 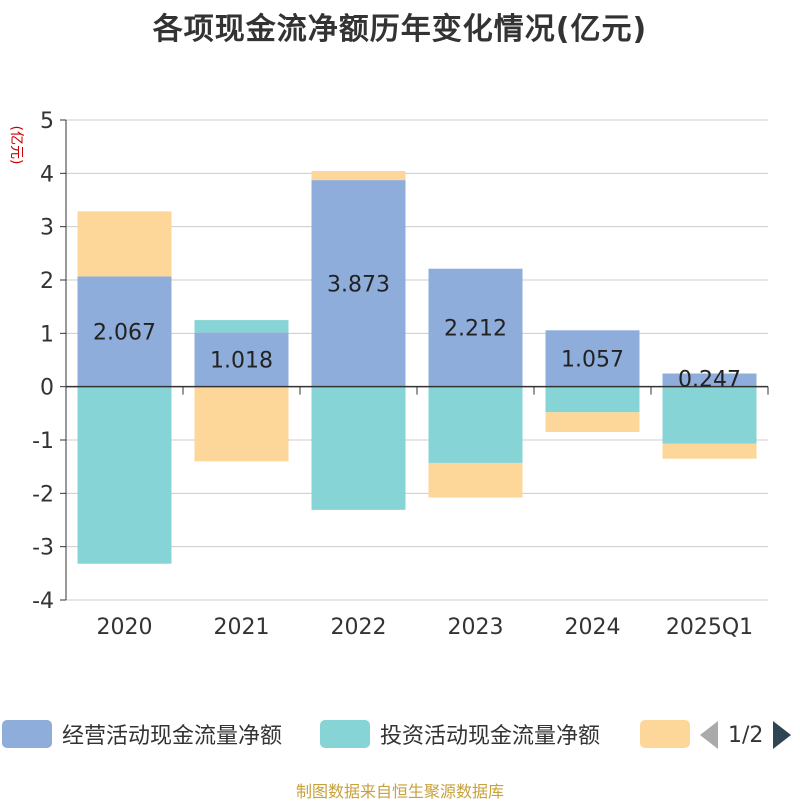 What do you see at coordinates (47, 334) in the screenshot?
I see `y-tick-label: 1` at bounding box center [47, 334].